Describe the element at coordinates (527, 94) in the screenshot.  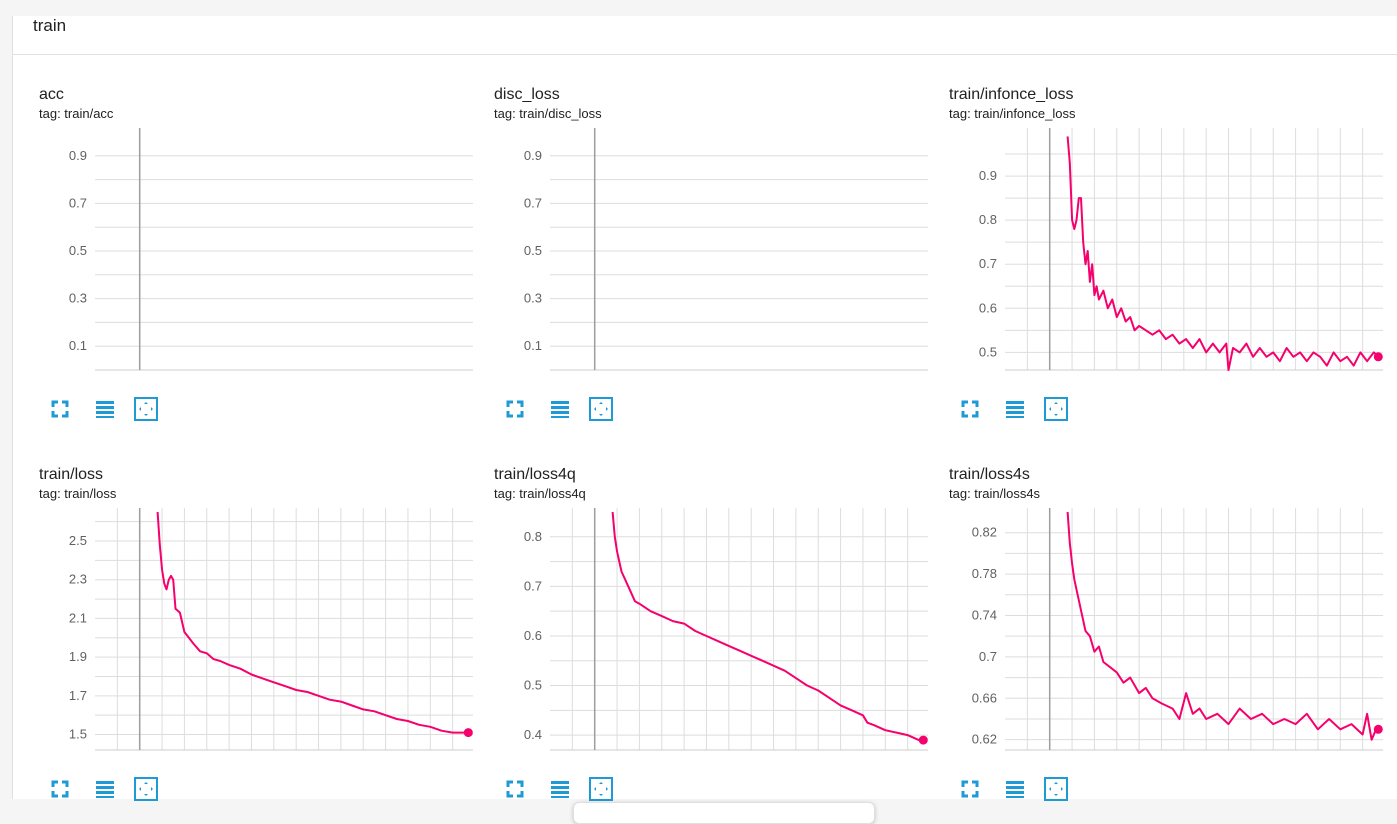
I see `chart-title: disc_loss` at that location.